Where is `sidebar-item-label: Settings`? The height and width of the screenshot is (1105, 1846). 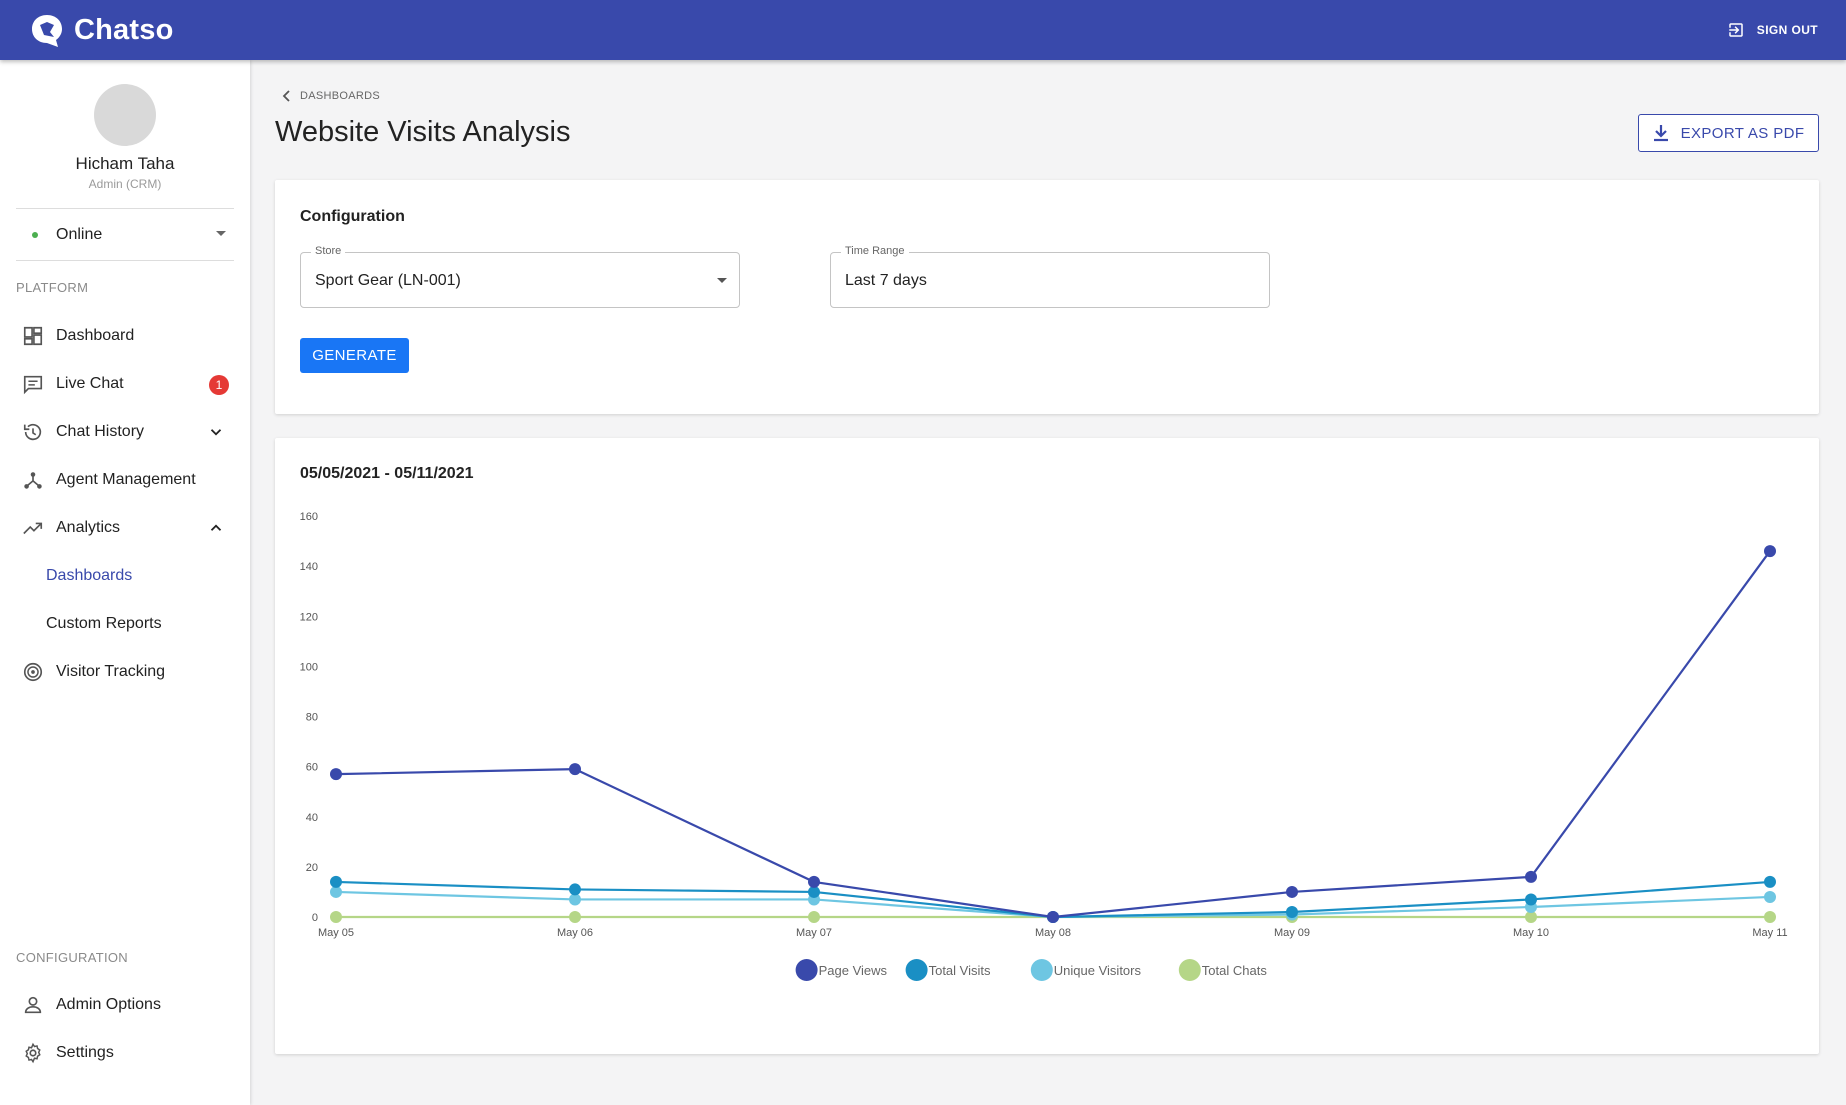
sidebar-item-label: Settings is located at coordinates (85, 1052).